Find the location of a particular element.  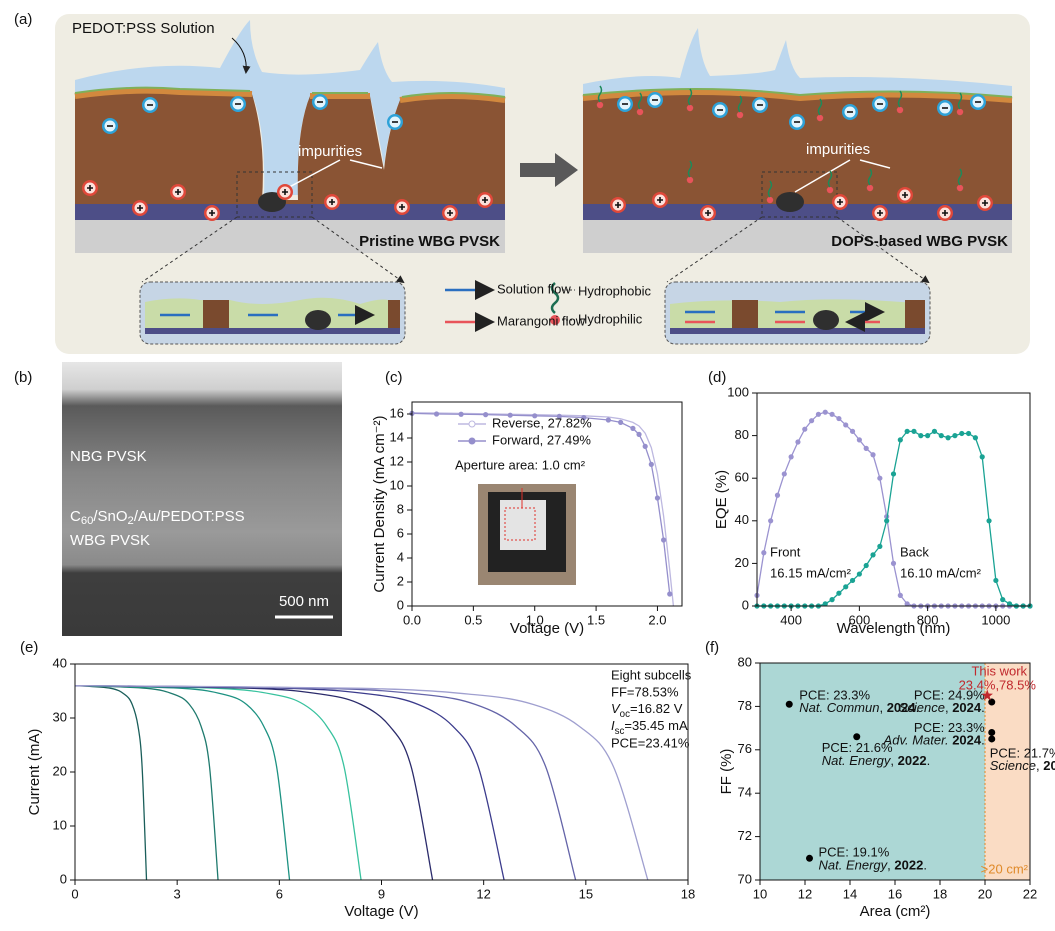

zoom-line is located at coordinates (272, 249).